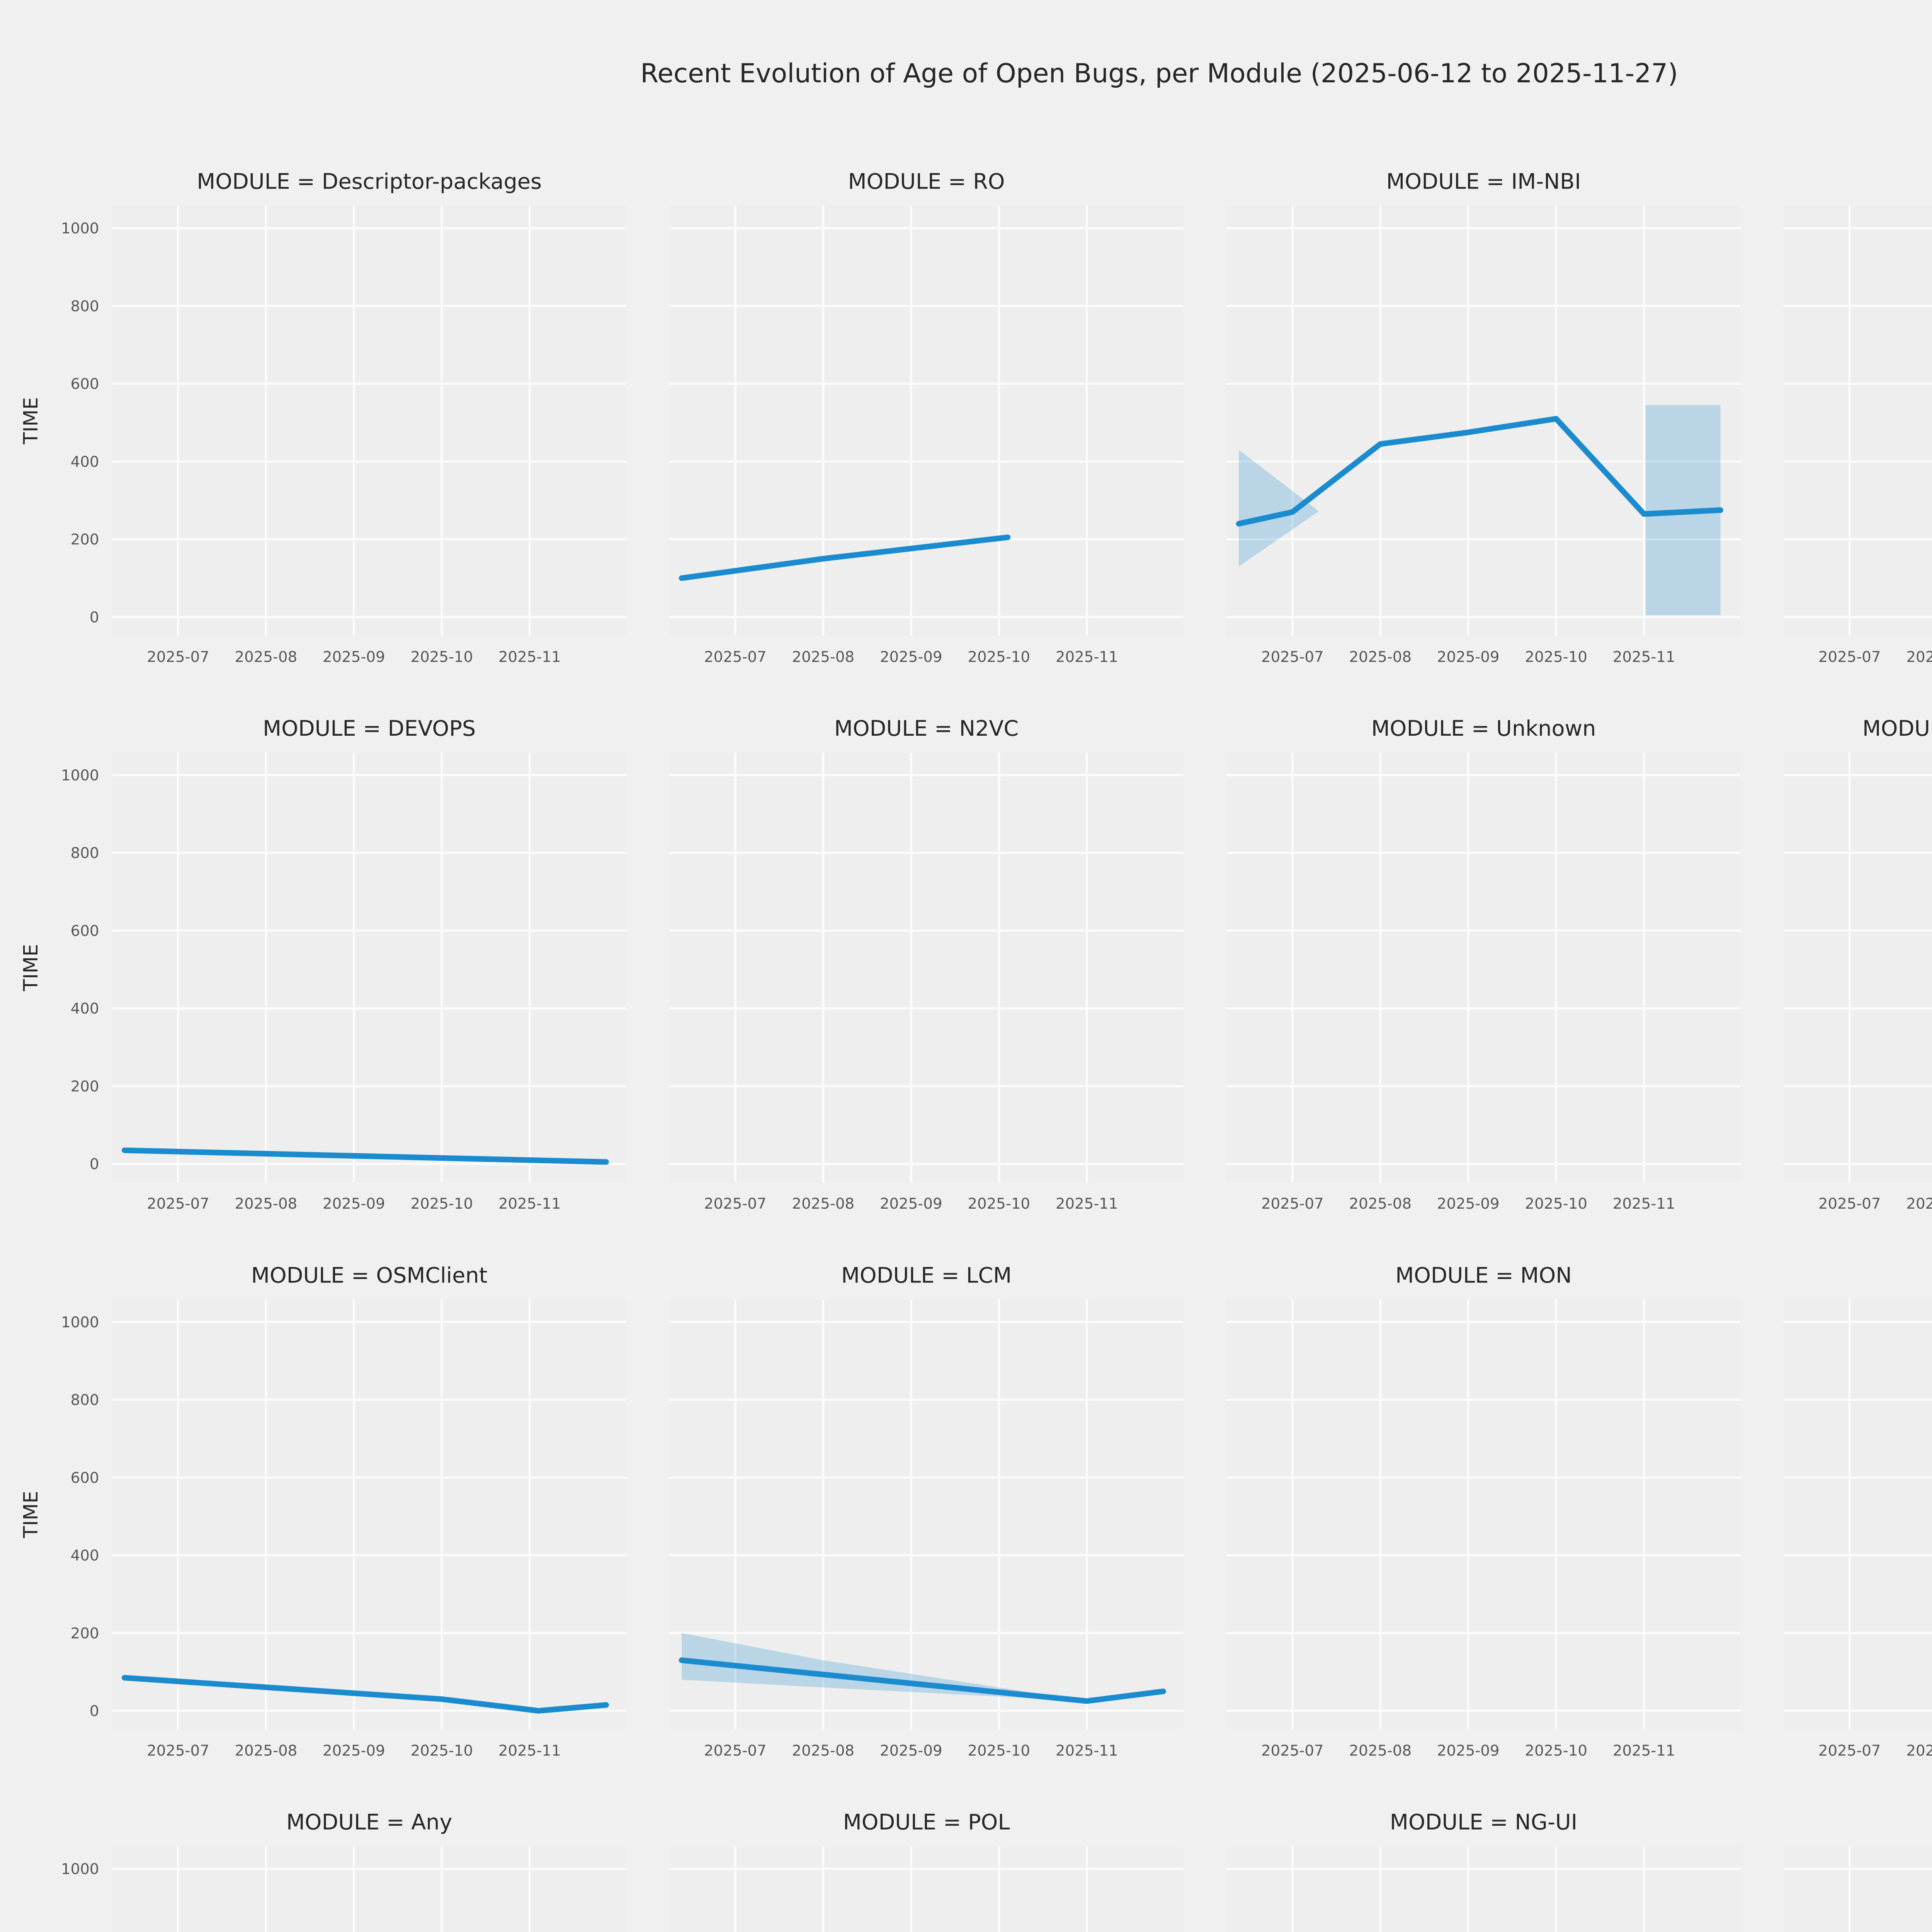 This screenshot has height=1932, width=1932. What do you see at coordinates (369, 728) in the screenshot?
I see `facet-title: MODULE = DEVOPS` at bounding box center [369, 728].